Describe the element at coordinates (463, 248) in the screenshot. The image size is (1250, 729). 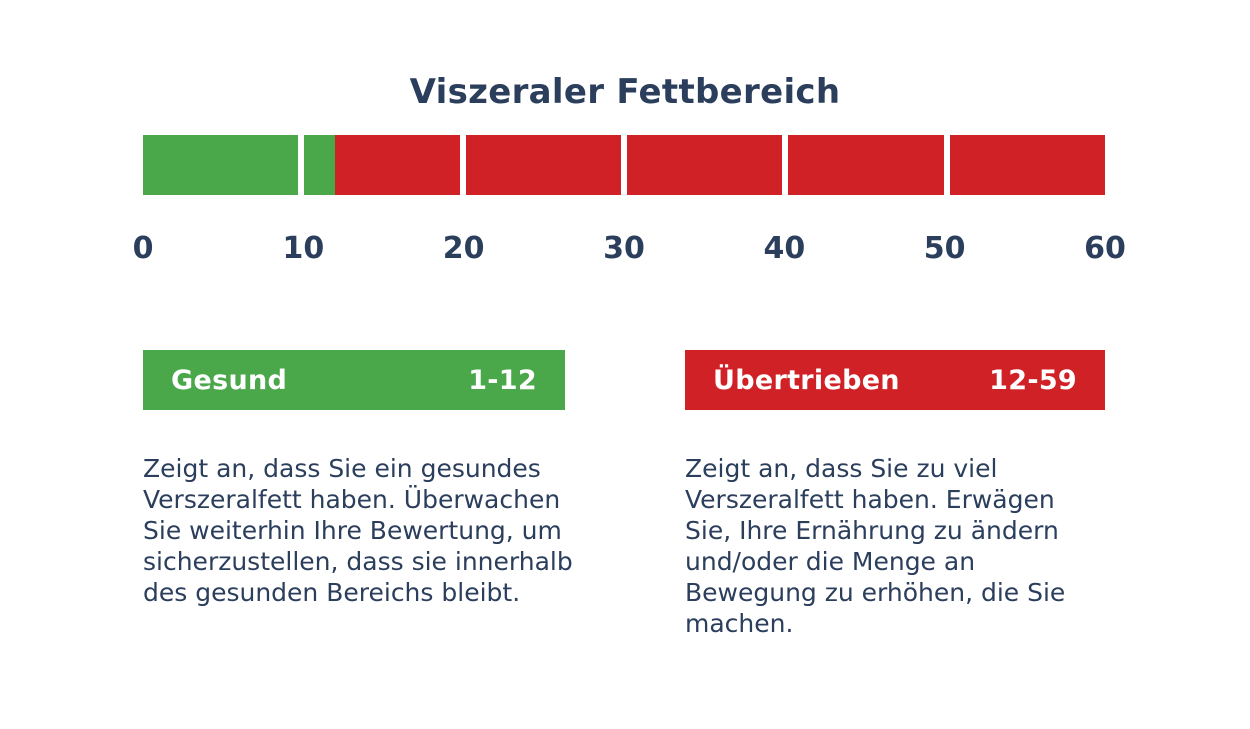
I see `tick-label-20: 20` at that location.